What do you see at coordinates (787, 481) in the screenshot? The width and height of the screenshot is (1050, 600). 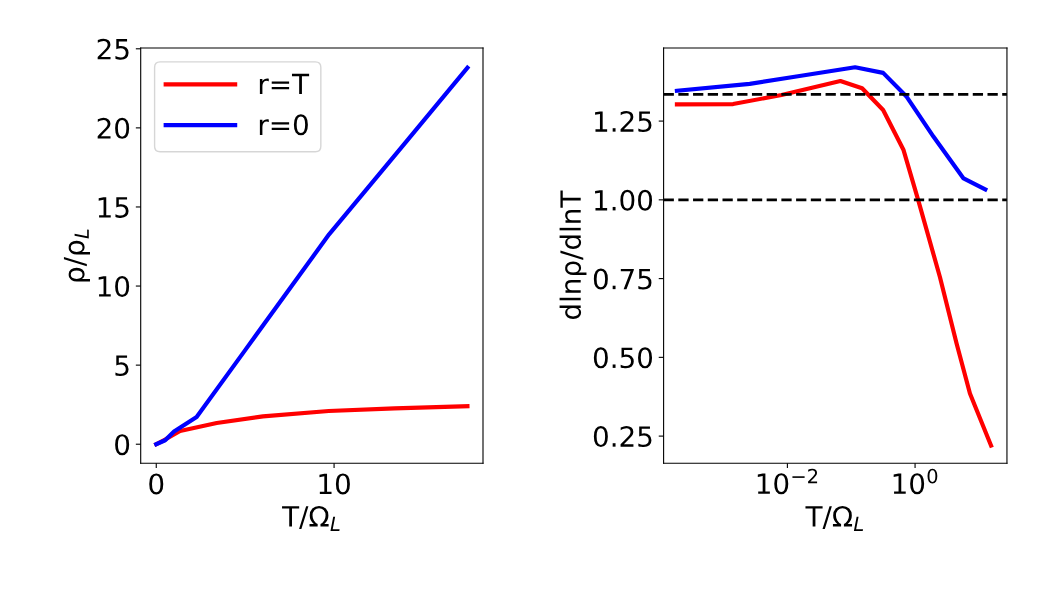 I see `x-tick-label: 10$^{−2}$` at bounding box center [787, 481].